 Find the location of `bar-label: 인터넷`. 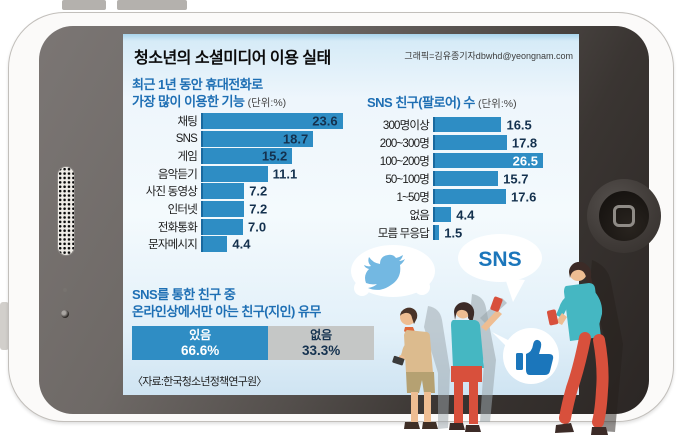

bar-label: 인터넷 is located at coordinates (182, 209).